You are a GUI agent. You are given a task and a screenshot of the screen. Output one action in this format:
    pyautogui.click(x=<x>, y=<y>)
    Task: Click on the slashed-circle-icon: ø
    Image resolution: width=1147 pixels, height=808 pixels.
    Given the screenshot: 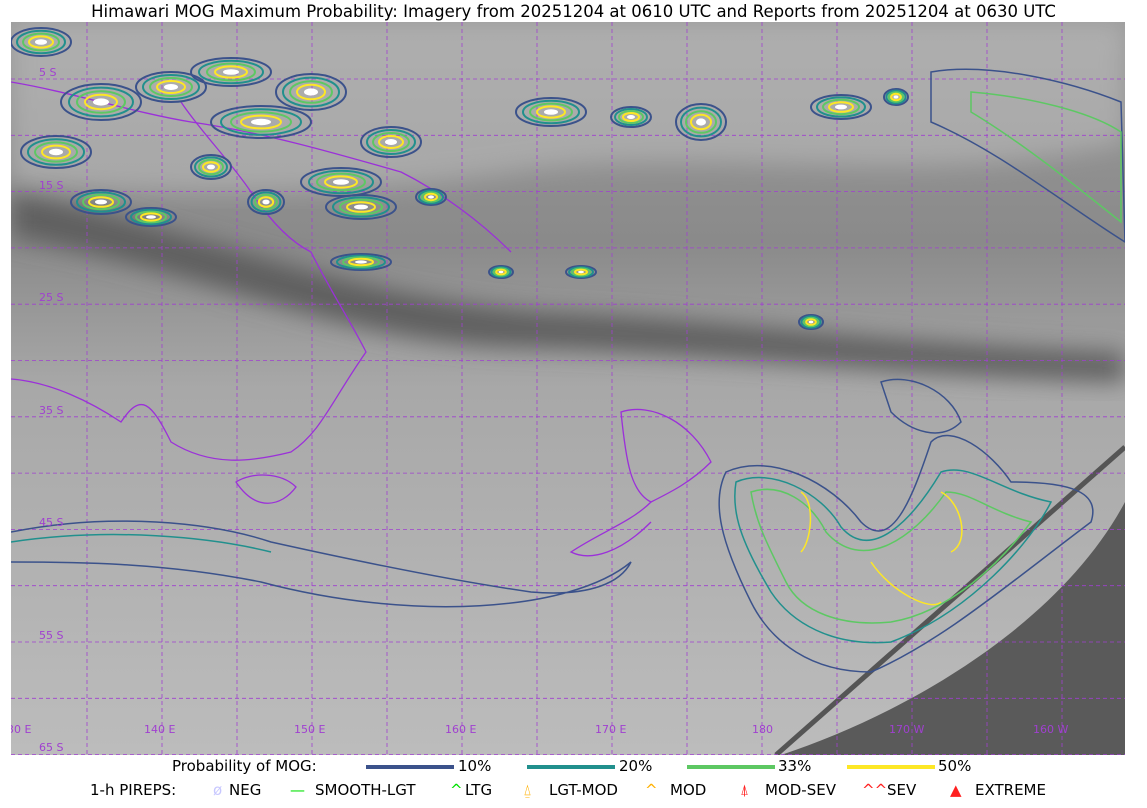 What is the action you would take?
    pyautogui.click(x=218, y=790)
    